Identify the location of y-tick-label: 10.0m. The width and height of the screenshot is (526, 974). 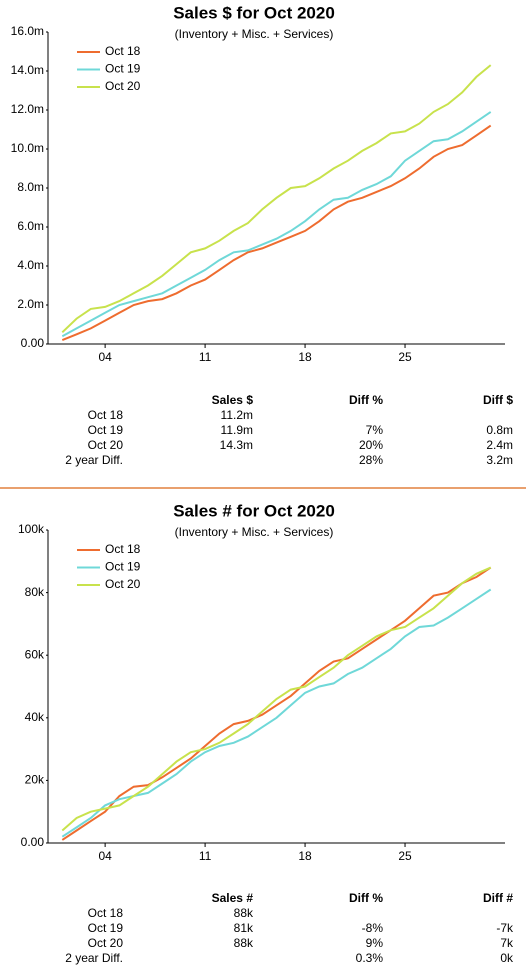
(27, 148).